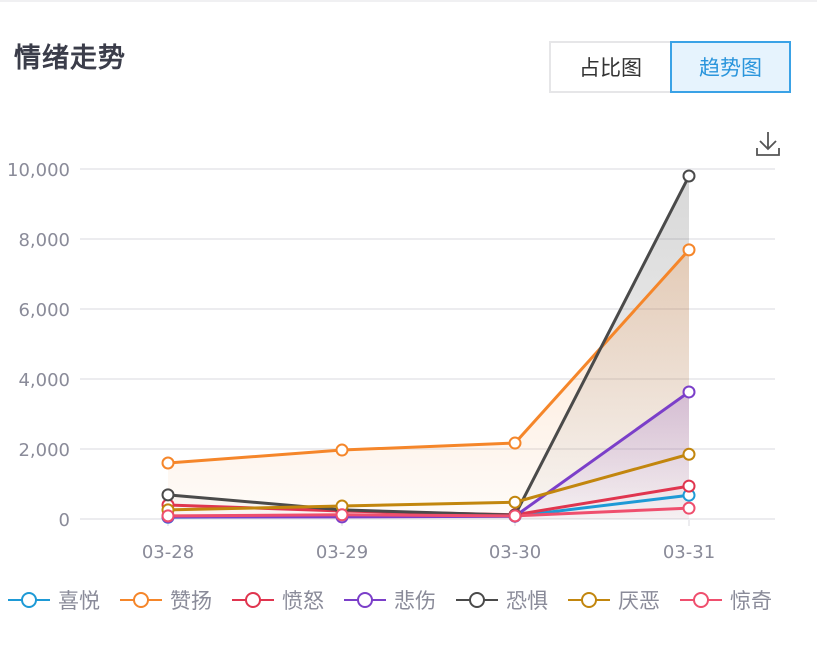 The image size is (817, 654). What do you see at coordinates (44, 240) in the screenshot?
I see `y-tick-label: 8,000` at bounding box center [44, 240].